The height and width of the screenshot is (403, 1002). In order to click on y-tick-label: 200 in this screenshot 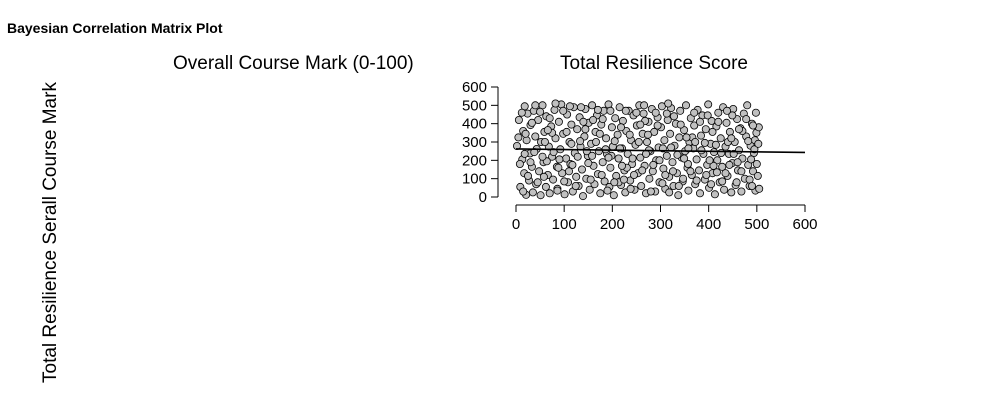, I will do `click(474, 160)`.